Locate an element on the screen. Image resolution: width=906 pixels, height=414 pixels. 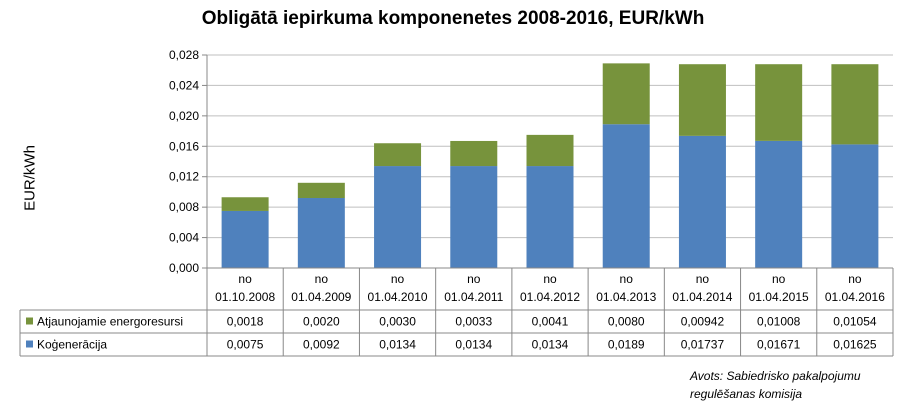
table-value: 0,00942 is located at coordinates (703, 322).